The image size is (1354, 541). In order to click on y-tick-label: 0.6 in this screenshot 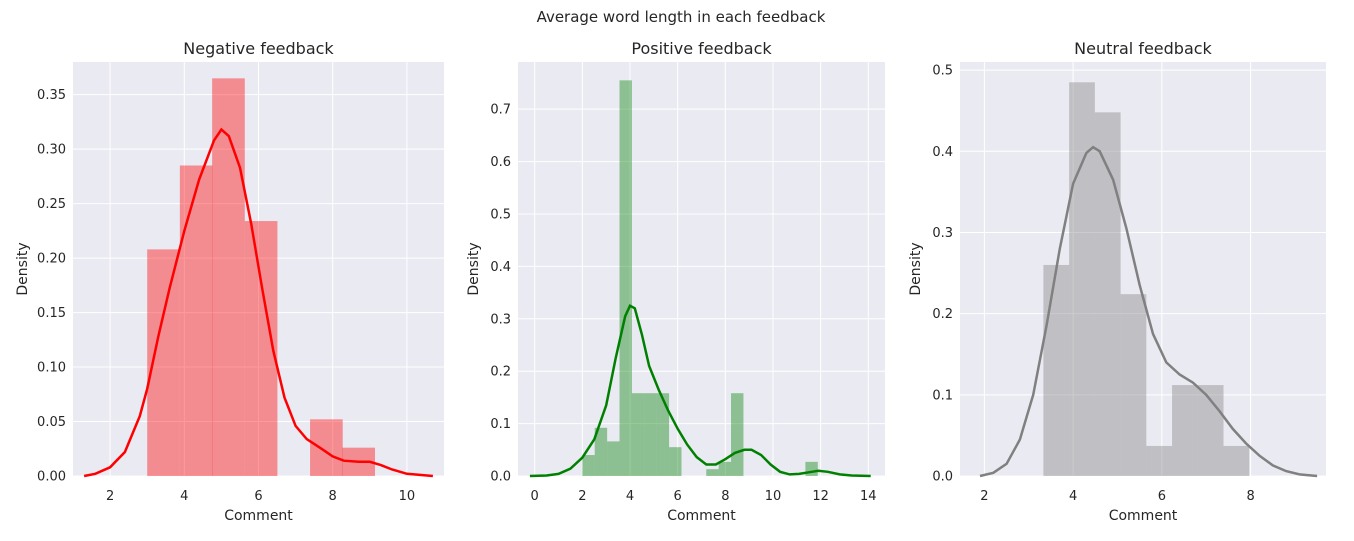, I will do `click(500, 162)`.